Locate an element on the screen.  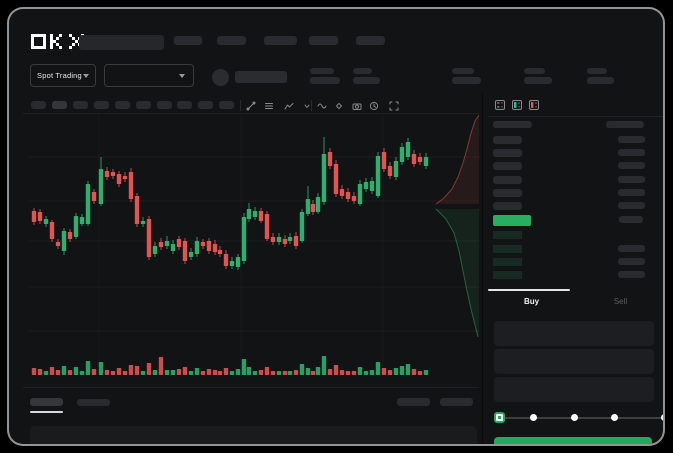
pair-selector-dropdown is located at coordinates (149, 75).